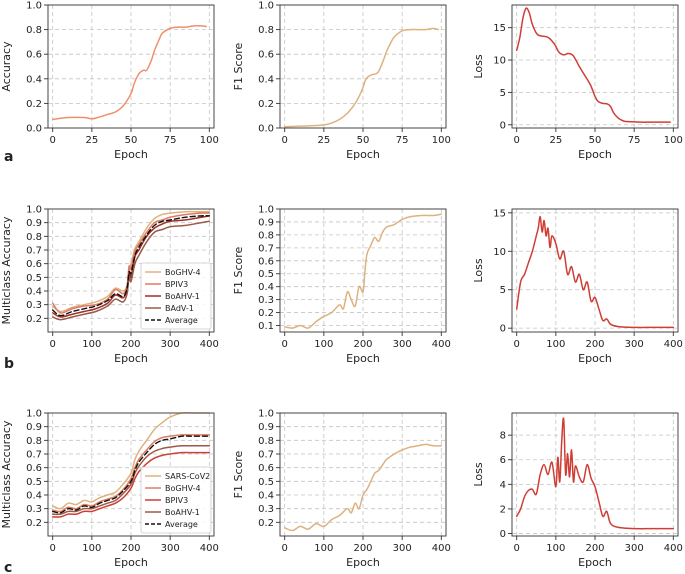  I want to click on chart-b3: 0 100 200 300 400 0 5 10 15 Epoch Loss, so click(577, 286).